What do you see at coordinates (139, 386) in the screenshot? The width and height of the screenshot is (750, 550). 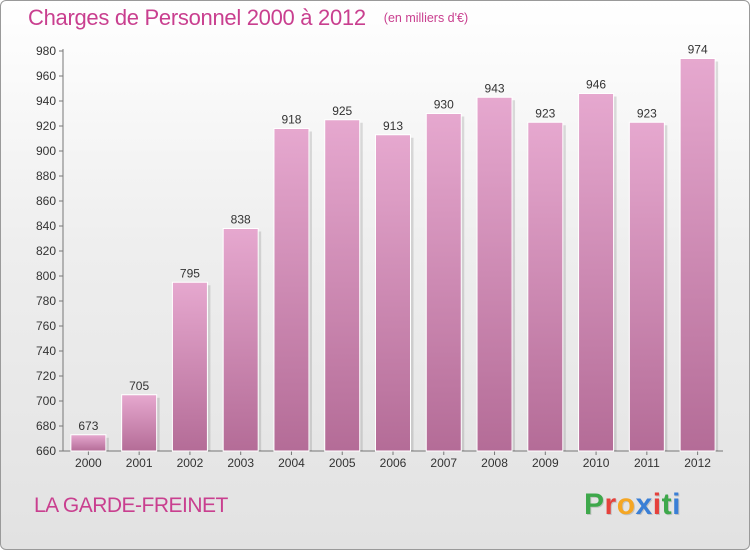 I see `data-label: 705` at bounding box center [139, 386].